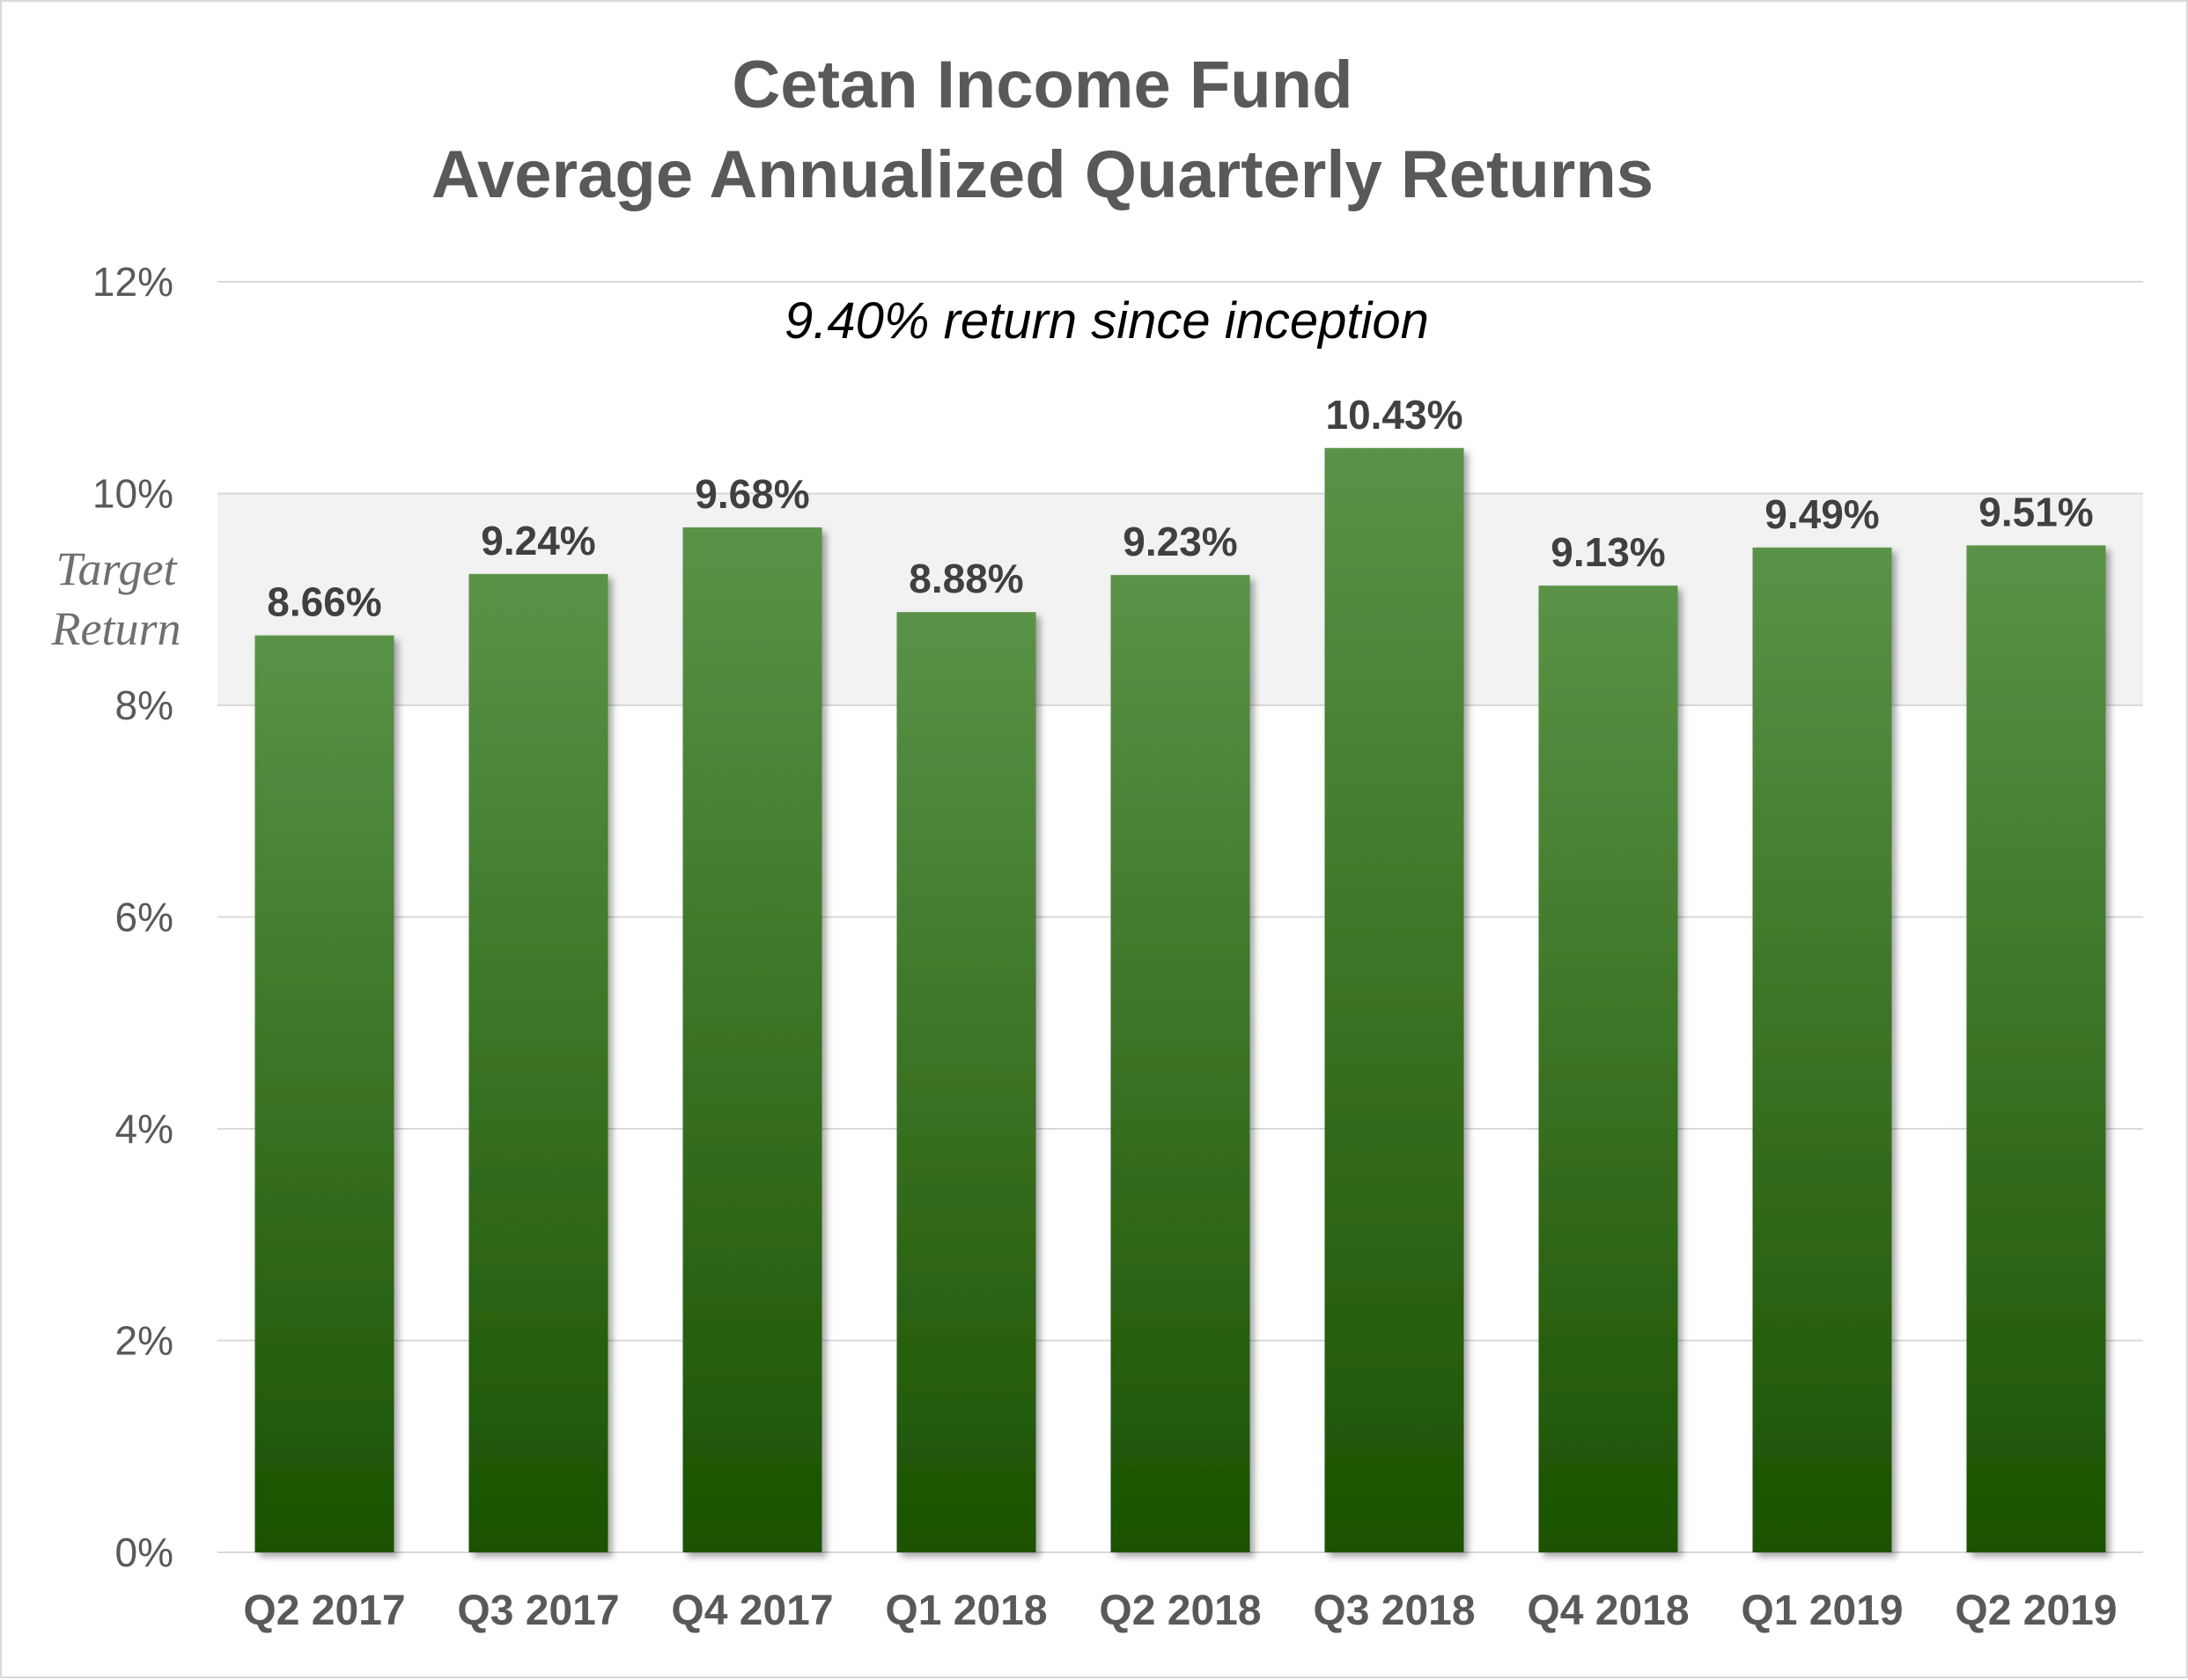  Describe the element at coordinates (324, 1611) in the screenshot. I see `x-tick-label: Q2 2017` at that location.